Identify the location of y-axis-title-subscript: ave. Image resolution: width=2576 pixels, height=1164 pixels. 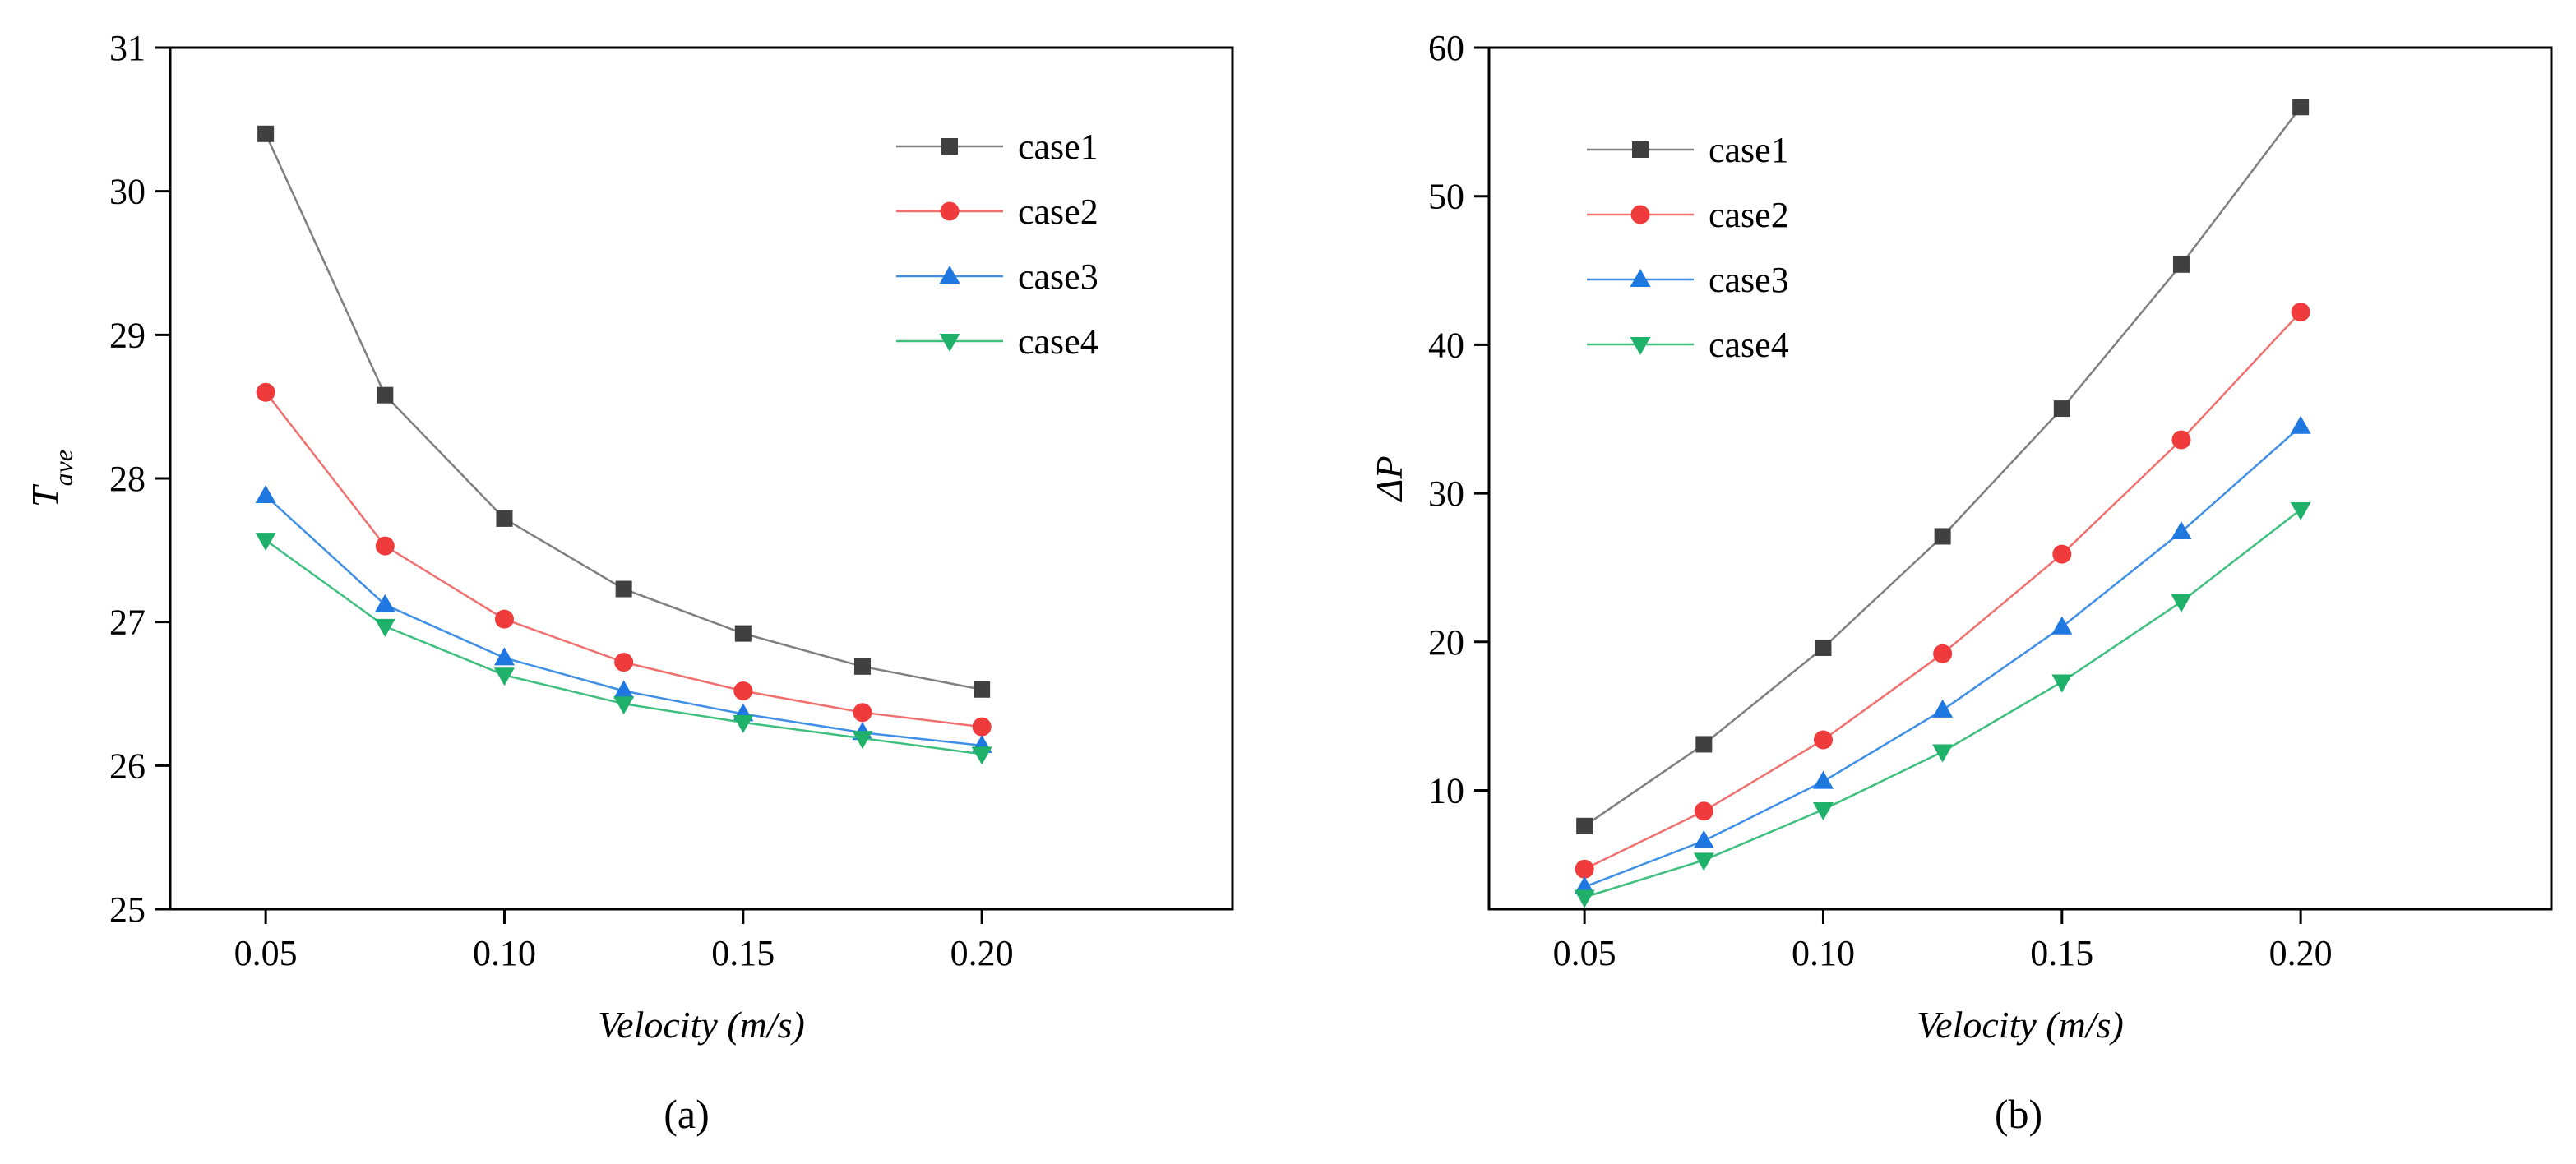
(63, 468).